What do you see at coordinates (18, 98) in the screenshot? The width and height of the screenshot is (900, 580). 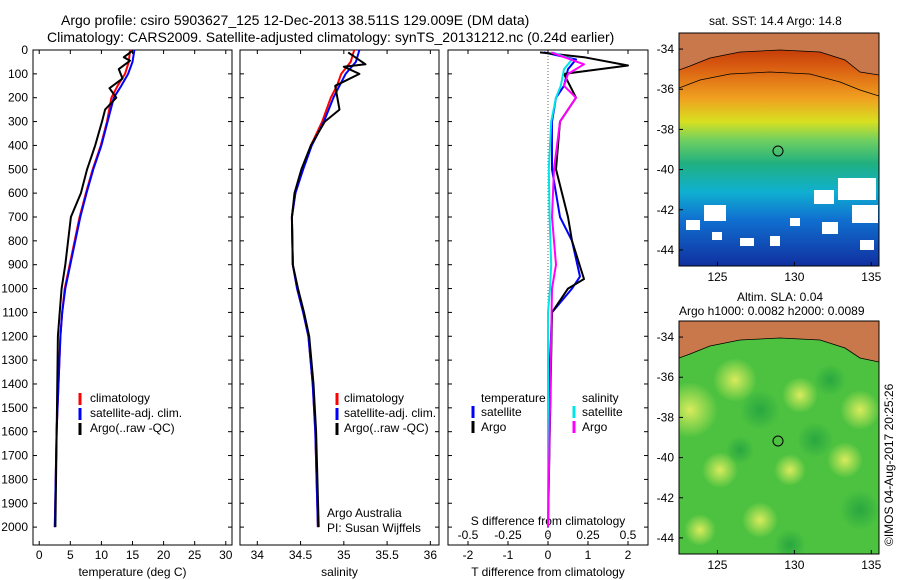 I see `y-tick-label: 200` at bounding box center [18, 98].